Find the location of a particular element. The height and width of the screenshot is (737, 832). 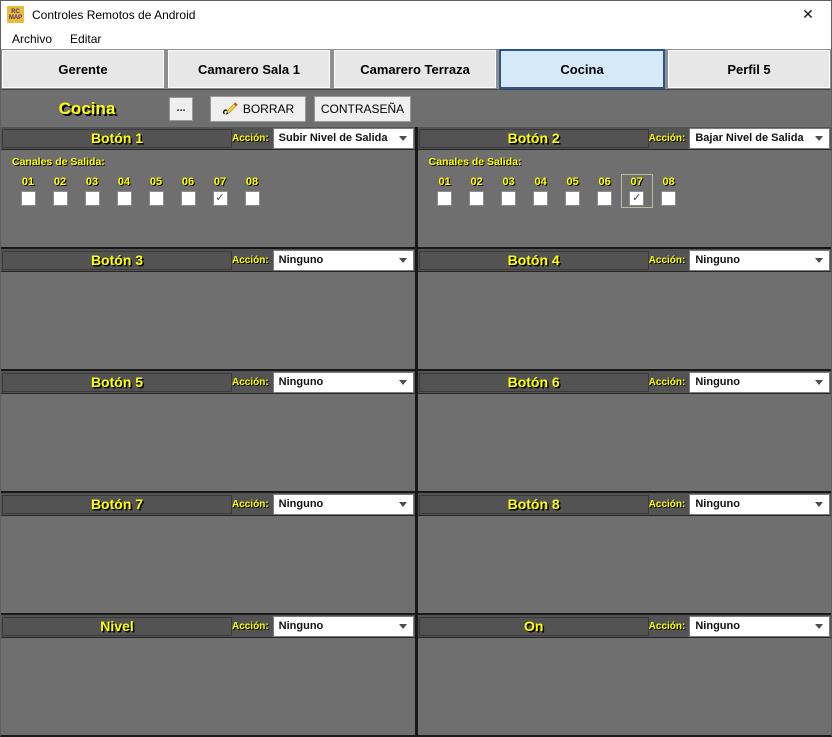

panel-bot-n-3: Botón 3 Acción: Ninguno is located at coordinates (208, 309).